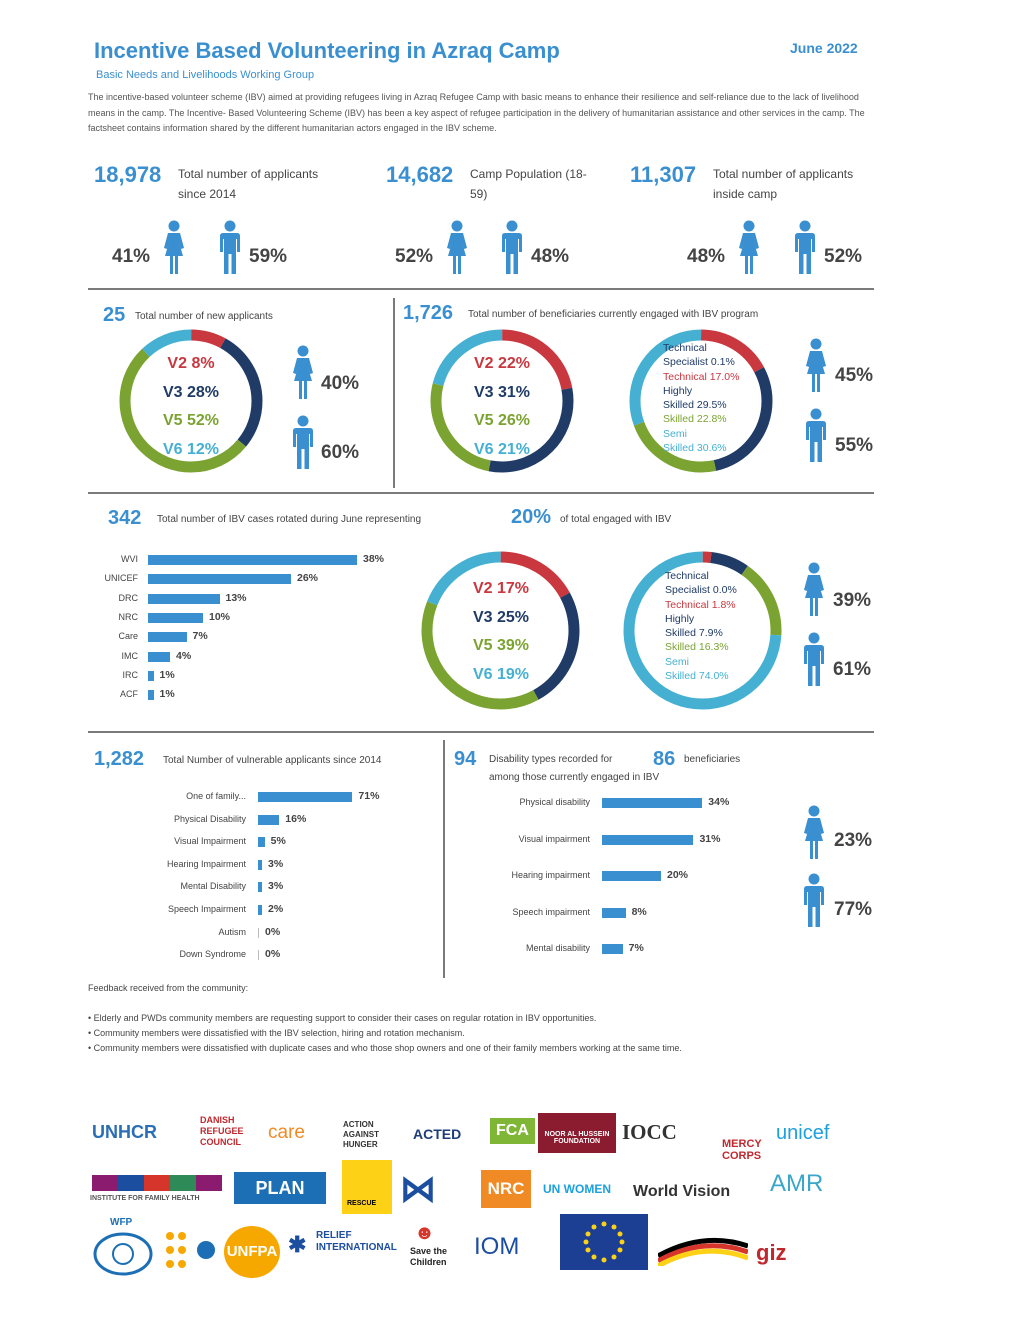 The width and height of the screenshot is (1024, 1325). What do you see at coordinates (577, 1189) in the screenshot?
I see `un-women-logo: UN WOMEN` at bounding box center [577, 1189].